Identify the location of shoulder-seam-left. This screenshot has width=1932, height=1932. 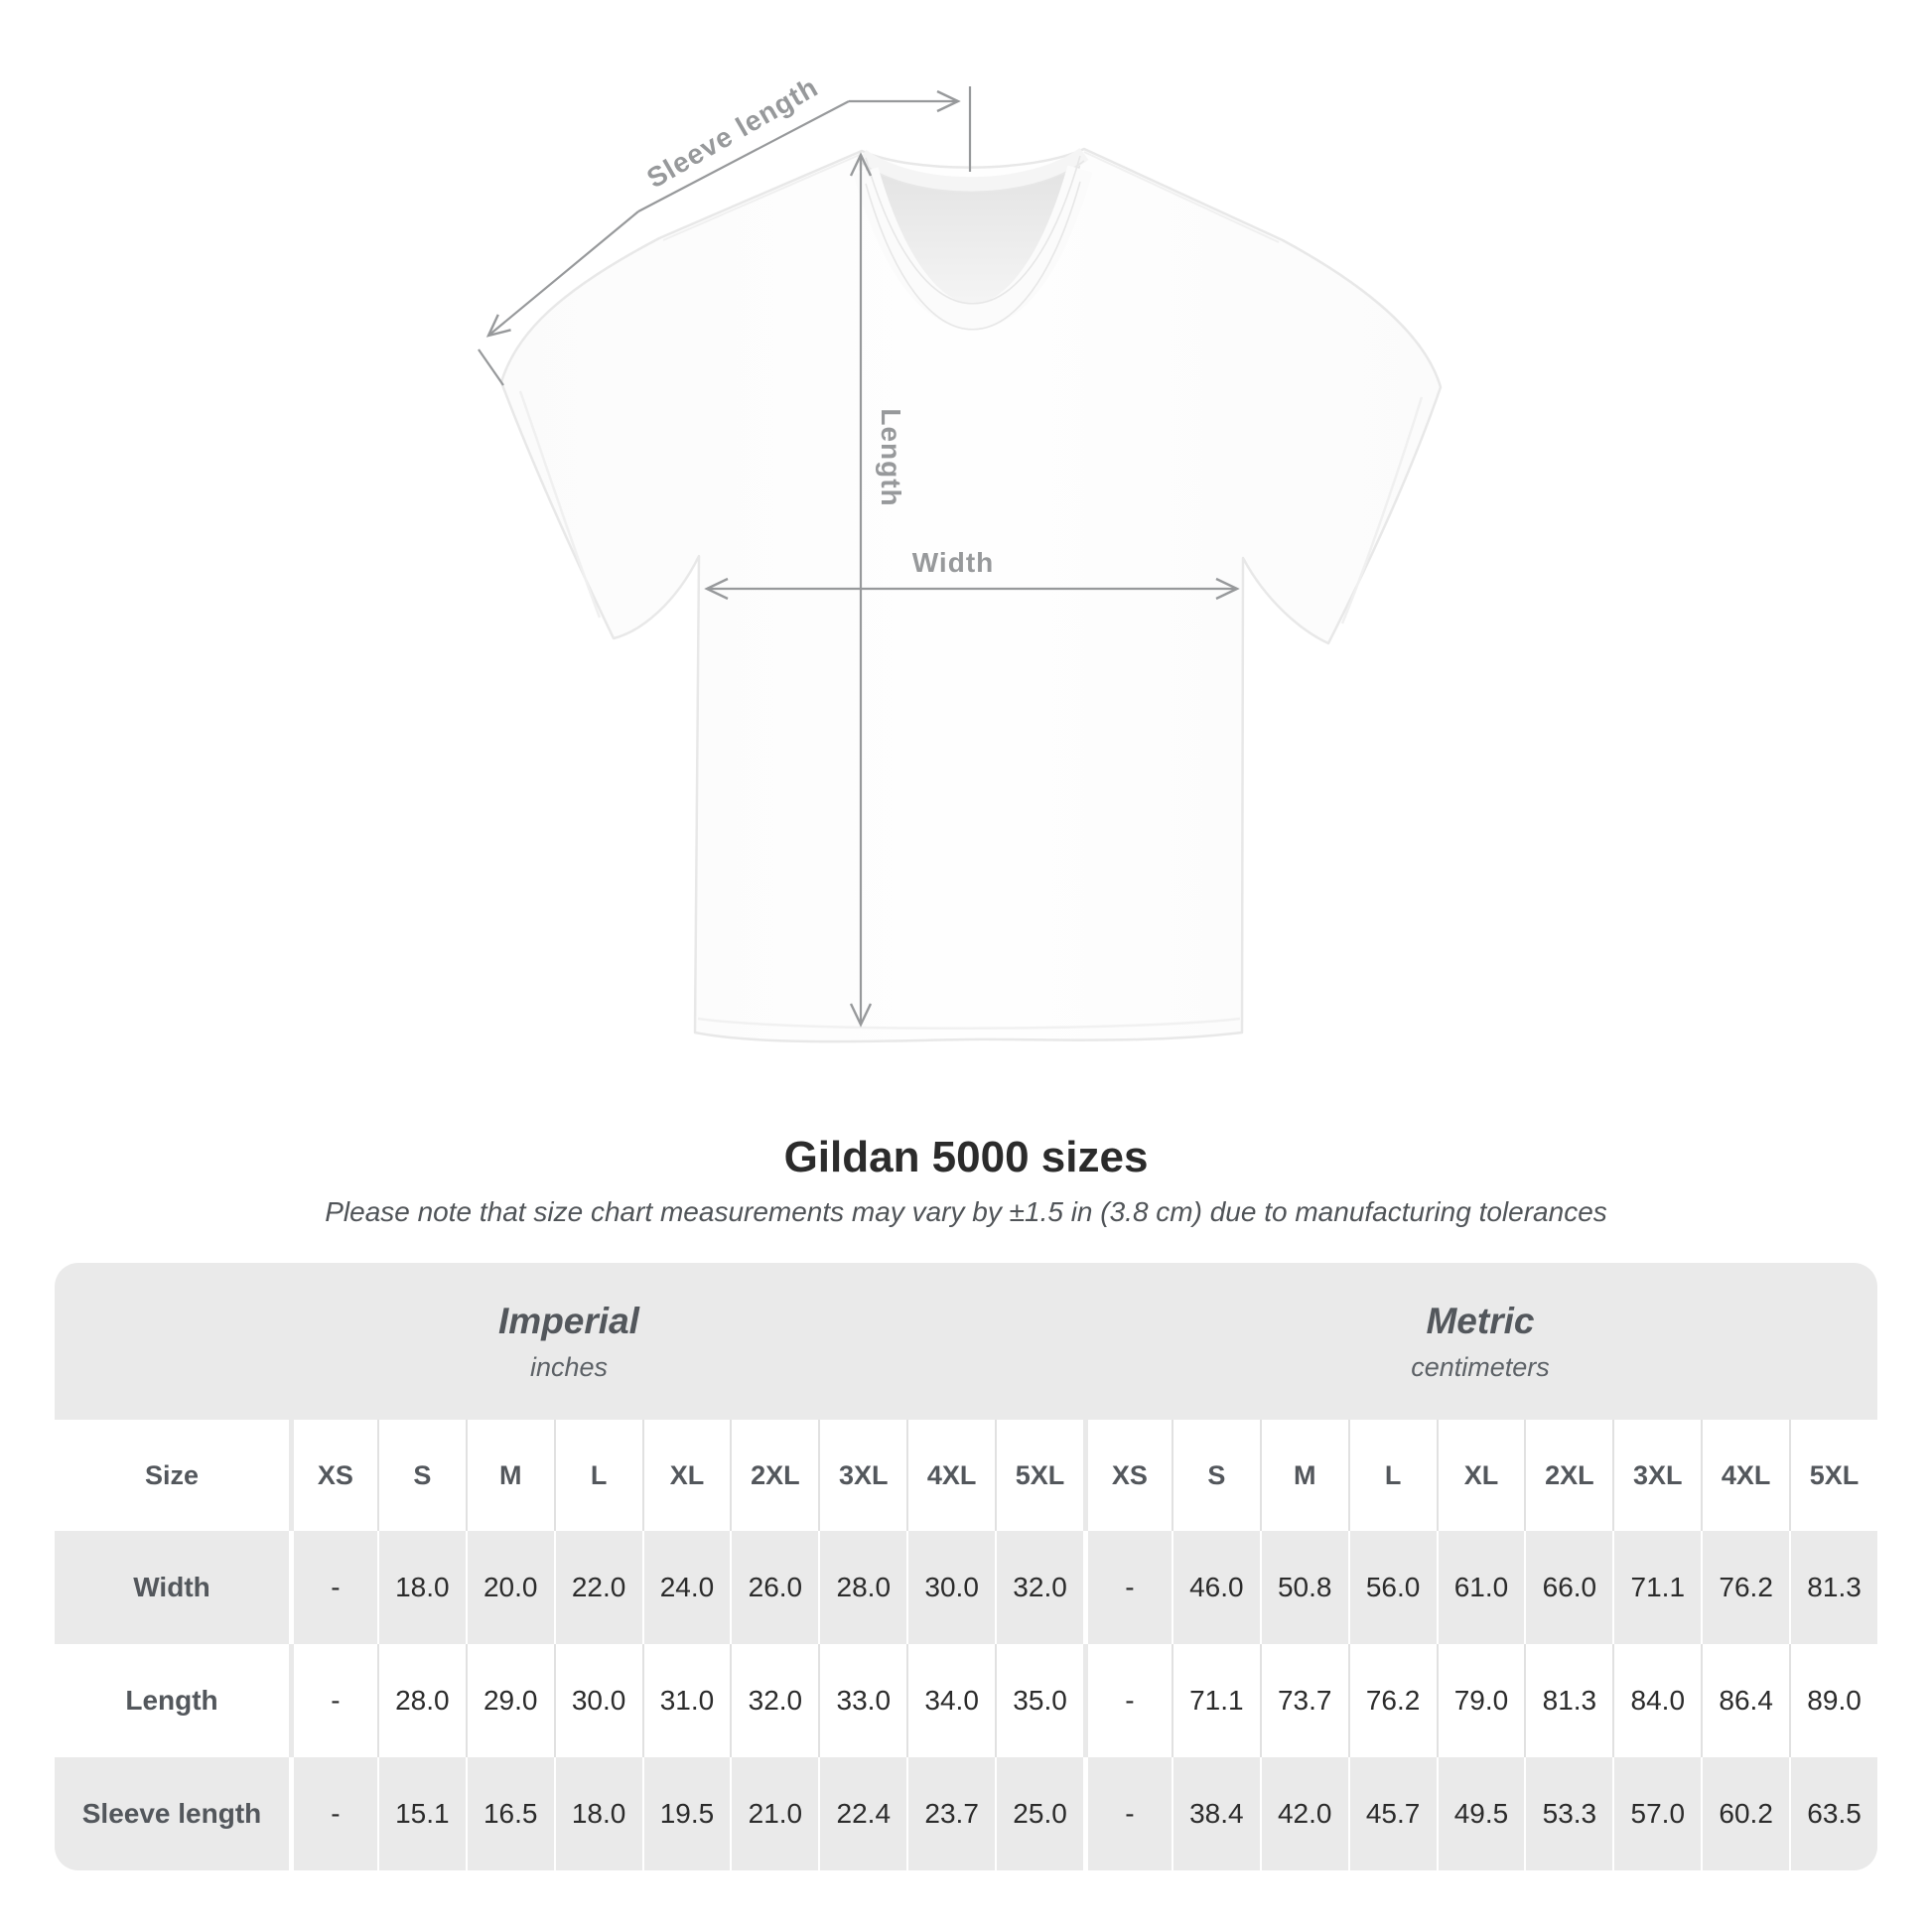
(763, 197).